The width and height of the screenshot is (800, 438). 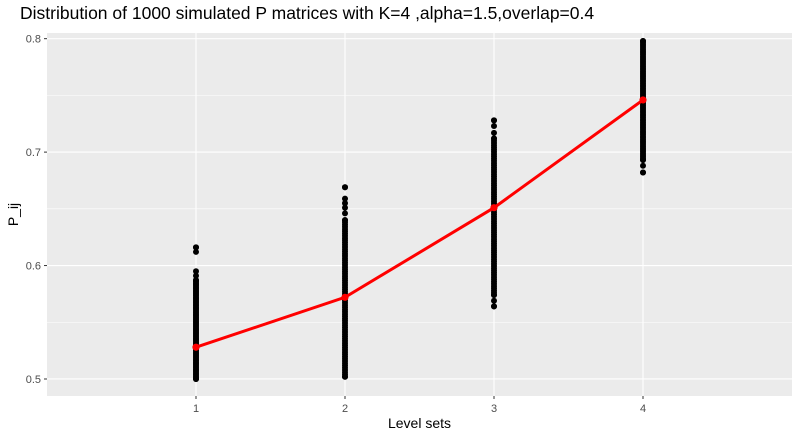 What do you see at coordinates (196, 409) in the screenshot?
I see `x-tick-label: 1` at bounding box center [196, 409].